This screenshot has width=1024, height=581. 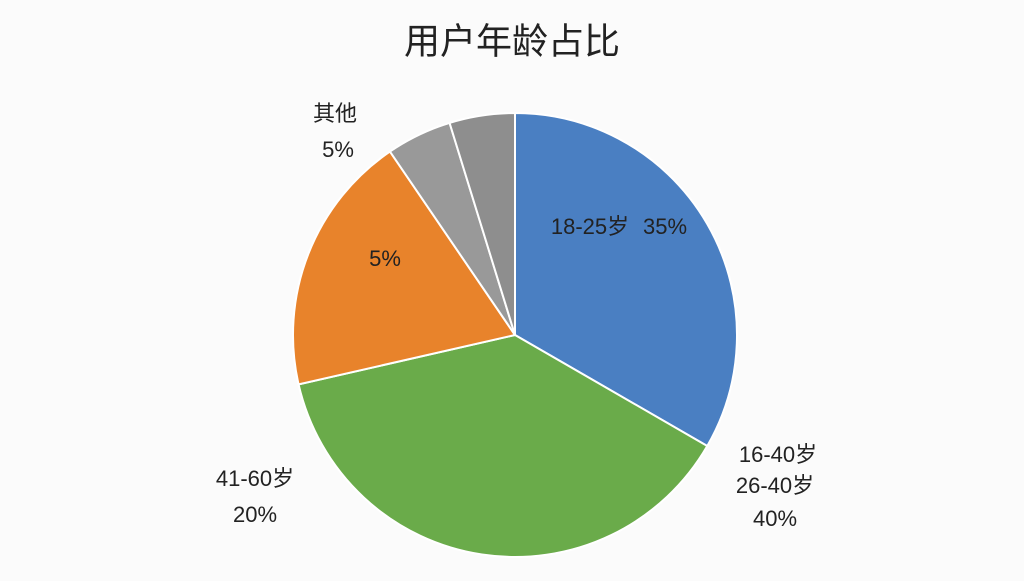 What do you see at coordinates (255, 514) in the screenshot?
I see `value-label: 20%` at bounding box center [255, 514].